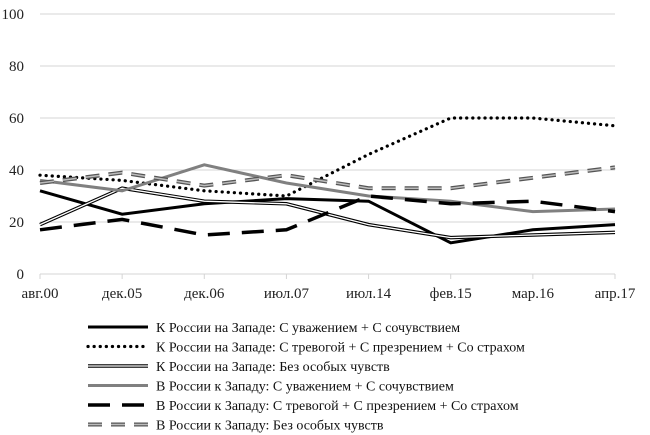 The image size is (650, 435). What do you see at coordinates (21, 275) in the screenshot?
I see `y-tick-label: 0` at bounding box center [21, 275].